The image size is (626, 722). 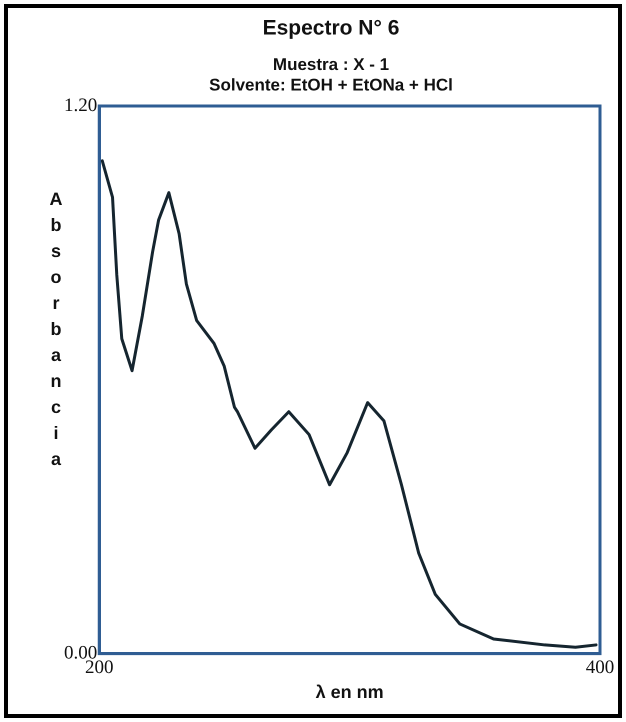 What do you see at coordinates (350, 692) in the screenshot?
I see `x-axis-title: λ en nm` at bounding box center [350, 692].